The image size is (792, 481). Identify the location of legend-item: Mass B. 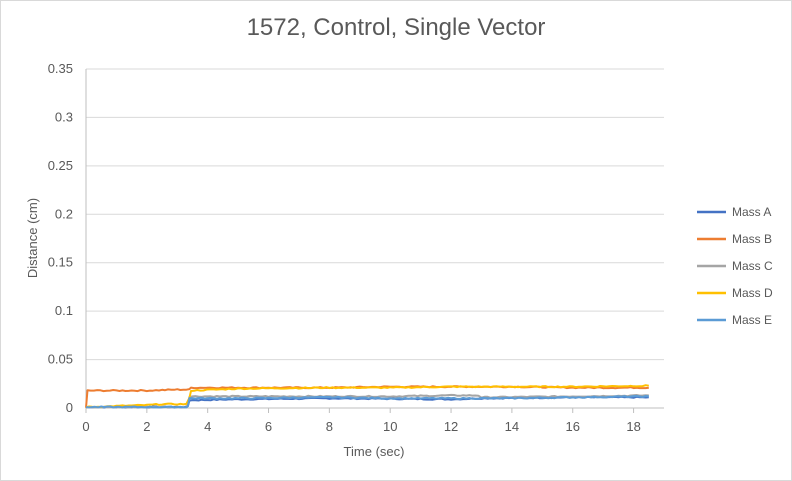
(734, 239).